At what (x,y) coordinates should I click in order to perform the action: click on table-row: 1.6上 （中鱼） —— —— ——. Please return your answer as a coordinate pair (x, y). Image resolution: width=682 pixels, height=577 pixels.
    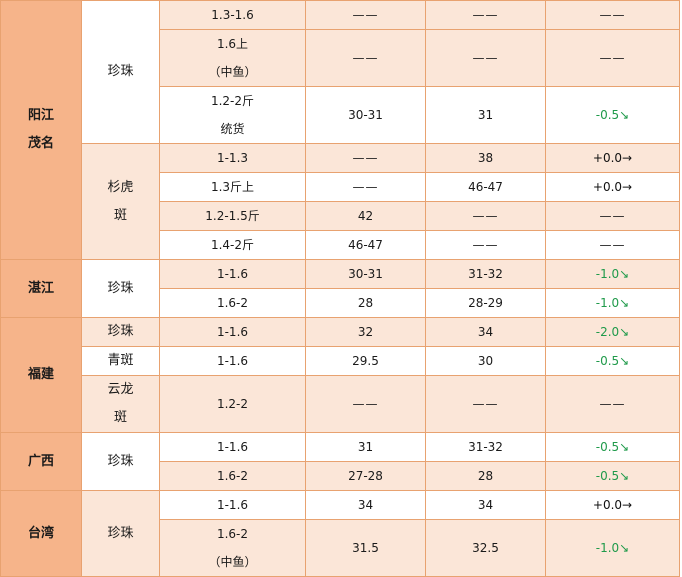
    Looking at the image, I should click on (340, 58).